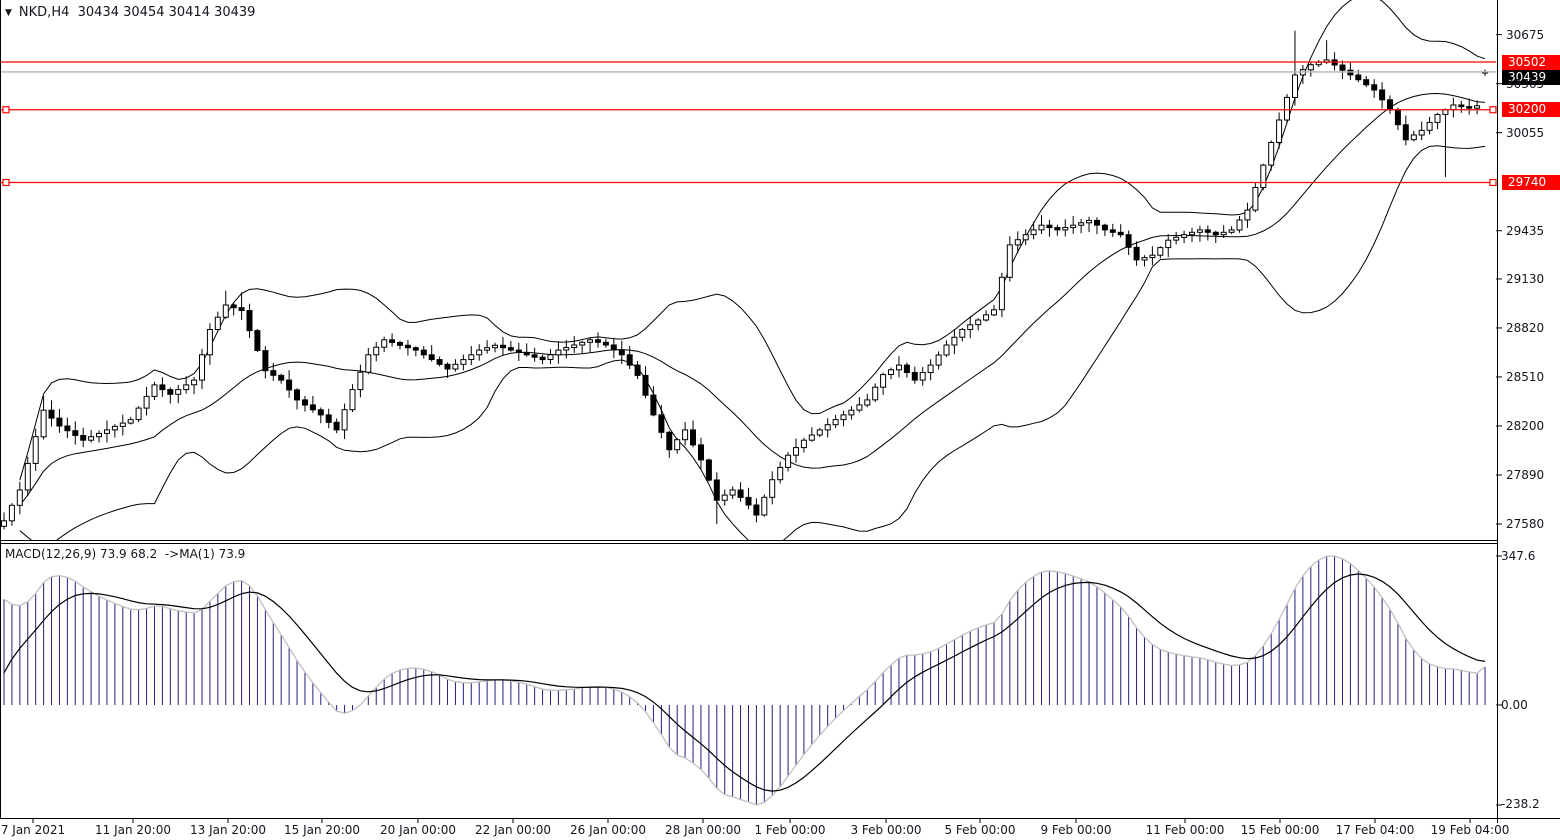  Describe the element at coordinates (513, 830) in the screenshot. I see `time-axis-label: 22 Jan 00:00` at that location.